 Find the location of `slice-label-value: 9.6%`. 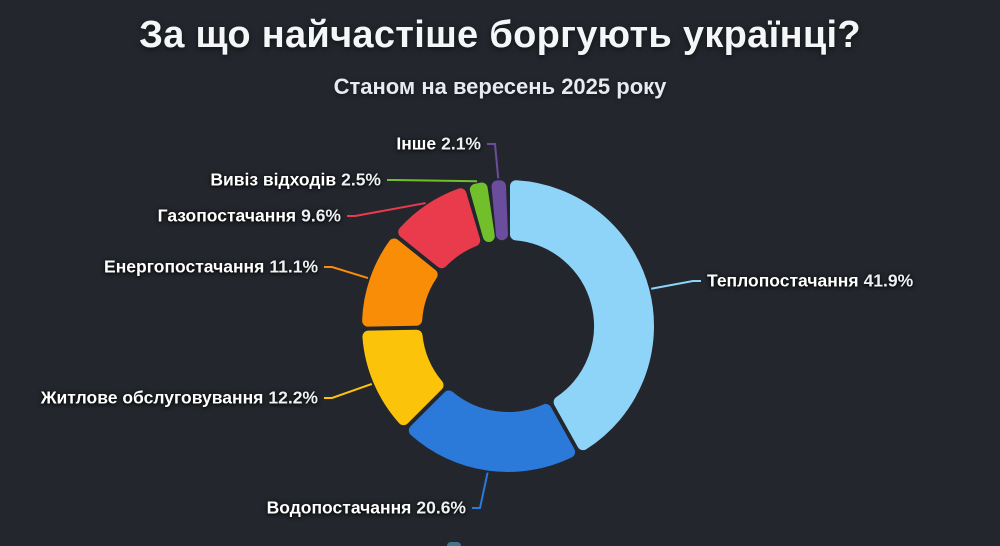

slice-label-value: 9.6% is located at coordinates (321, 215).